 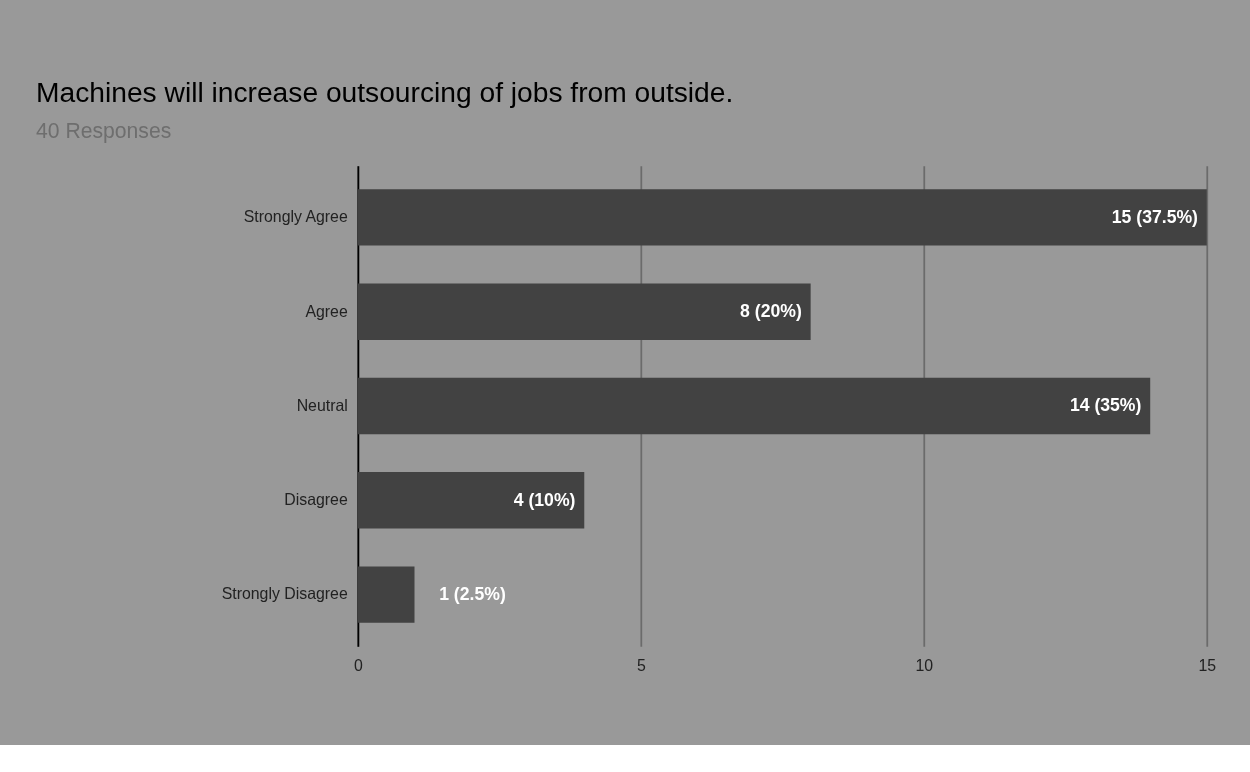 What do you see at coordinates (322, 405) in the screenshot?
I see `y-tick-label: Neutral` at bounding box center [322, 405].